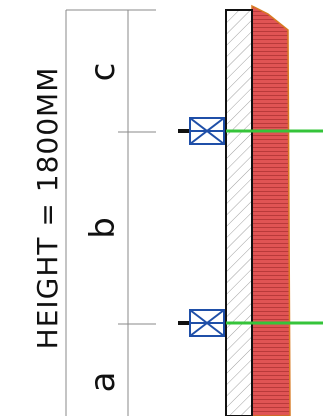  I want to click on upper-bracket-assembly, so click(250, 131).